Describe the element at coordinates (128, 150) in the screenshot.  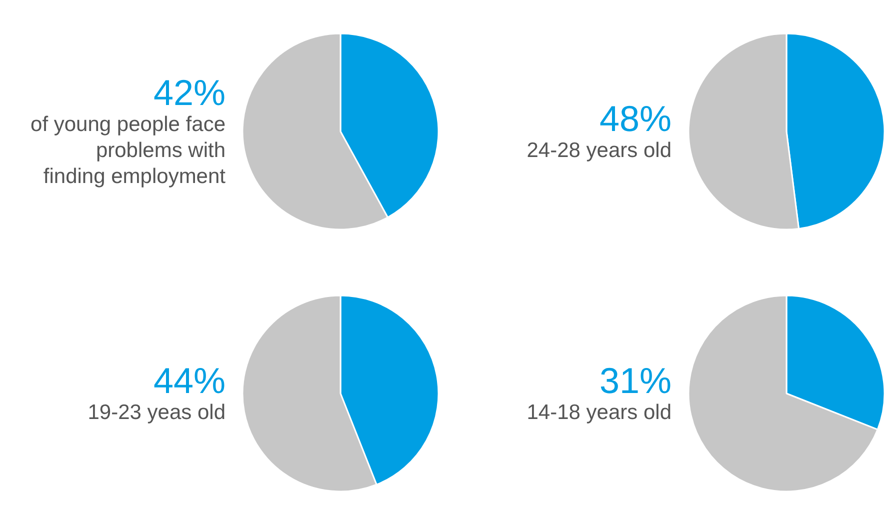
I see `text: of young people face problems with finding employment` at that location.